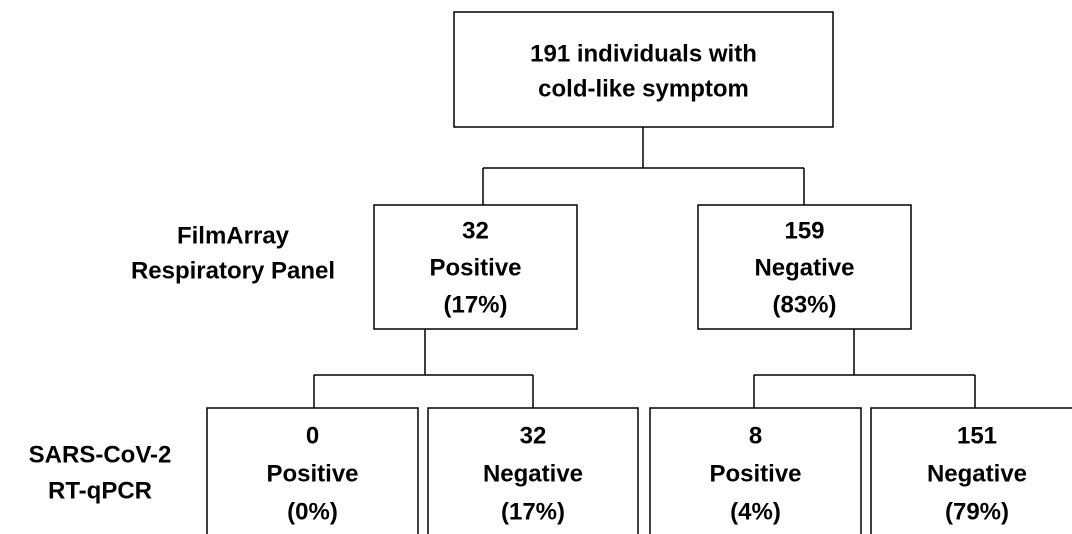 The height and width of the screenshot is (534, 1072). What do you see at coordinates (804, 230) in the screenshot?
I see `node-text: 159` at bounding box center [804, 230].